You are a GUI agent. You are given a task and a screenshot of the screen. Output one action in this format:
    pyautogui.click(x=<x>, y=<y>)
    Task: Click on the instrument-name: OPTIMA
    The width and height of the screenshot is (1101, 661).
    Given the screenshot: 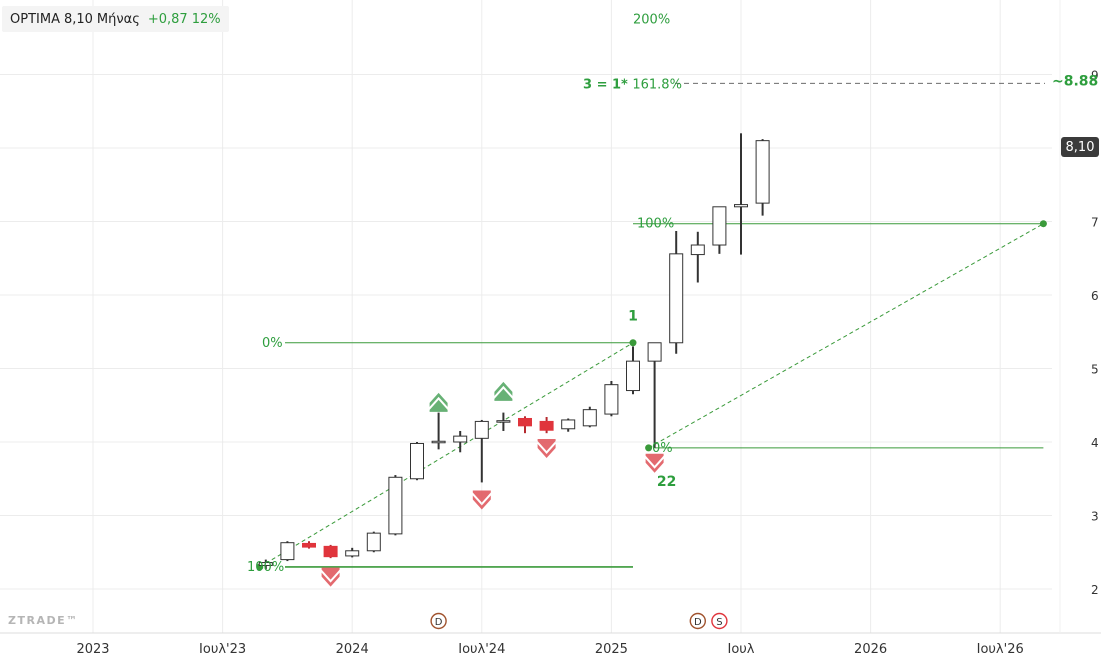 What is the action you would take?
    pyautogui.click(x=35, y=19)
    